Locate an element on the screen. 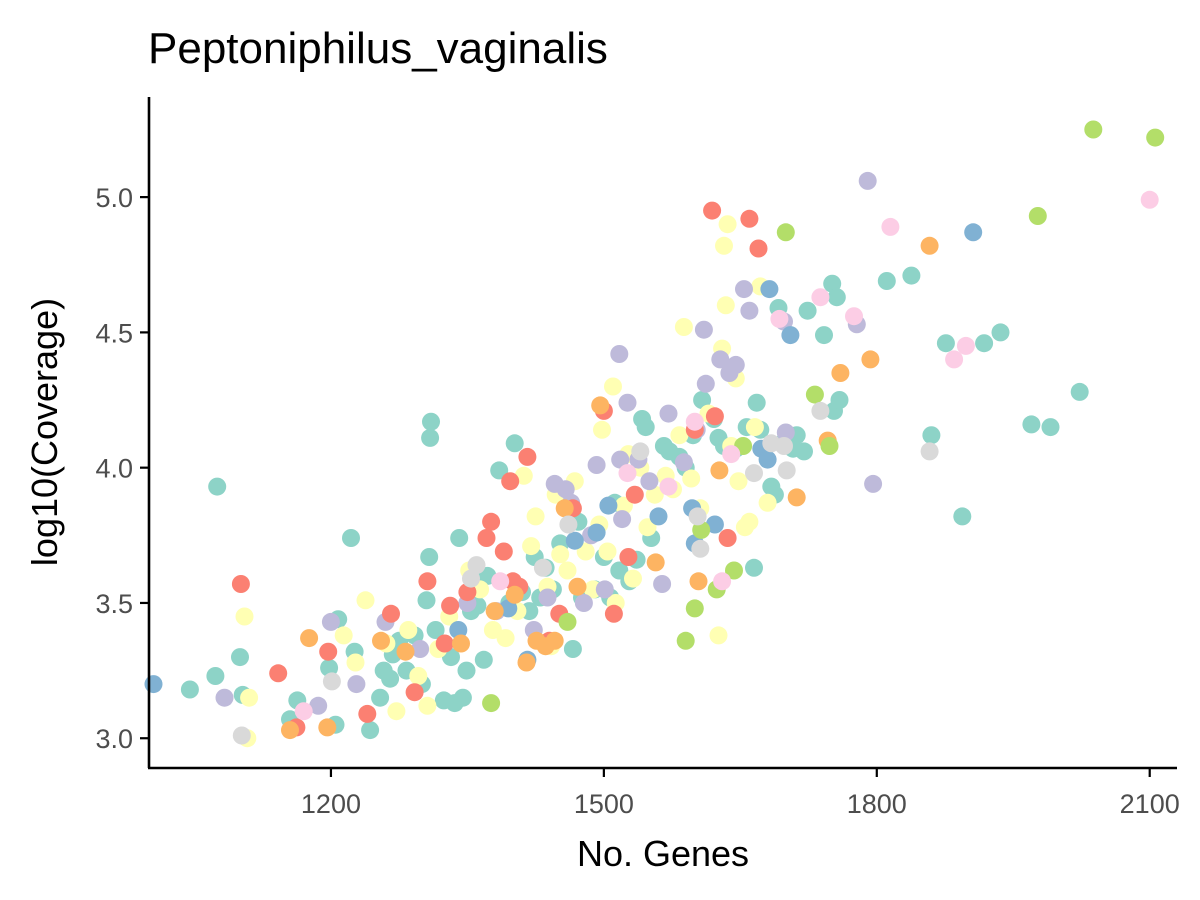 This screenshot has height=900, width=1200. y-tick-label: 3.0 is located at coordinates (114, 739).